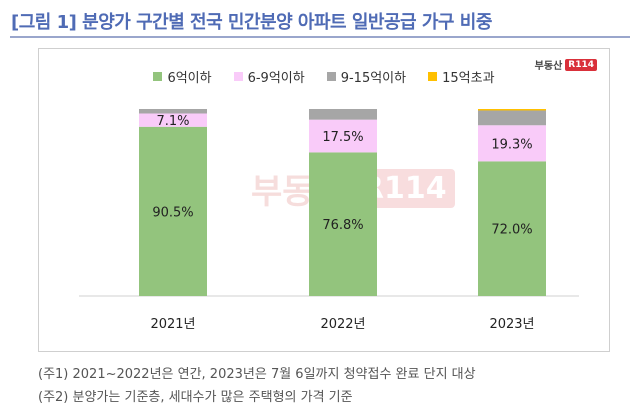 The image size is (640, 413). I want to click on legend-label: 6억이하, so click(189, 78).